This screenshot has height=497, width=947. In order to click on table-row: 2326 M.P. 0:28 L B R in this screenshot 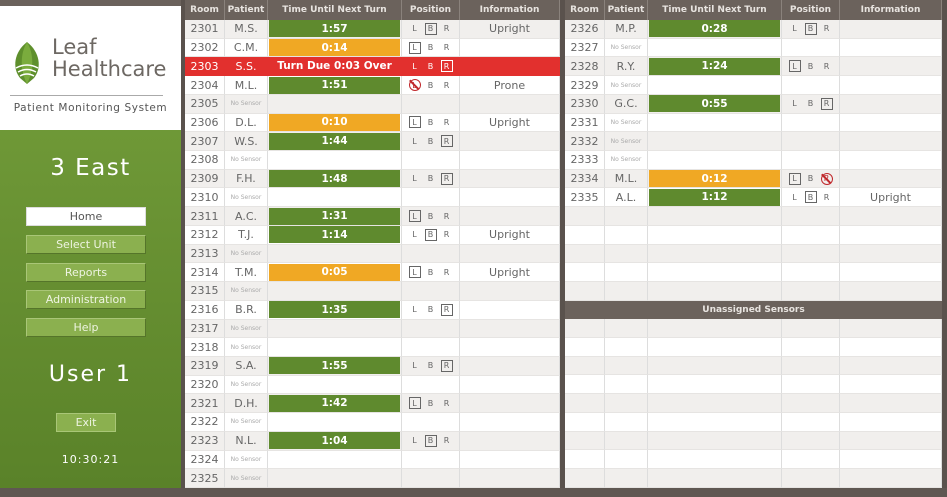, I will do `click(753, 29)`.